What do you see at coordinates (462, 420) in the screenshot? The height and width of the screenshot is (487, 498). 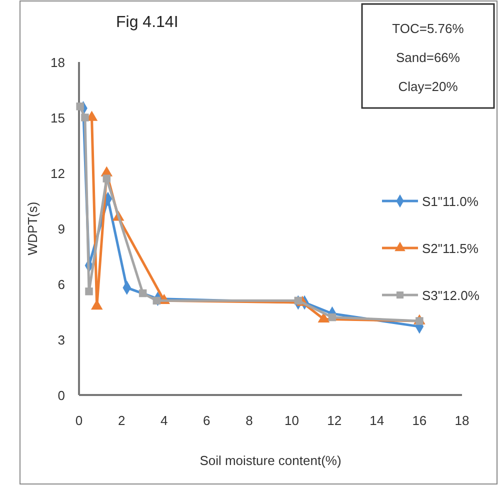 I see `x-tick-label: 18` at bounding box center [462, 420].